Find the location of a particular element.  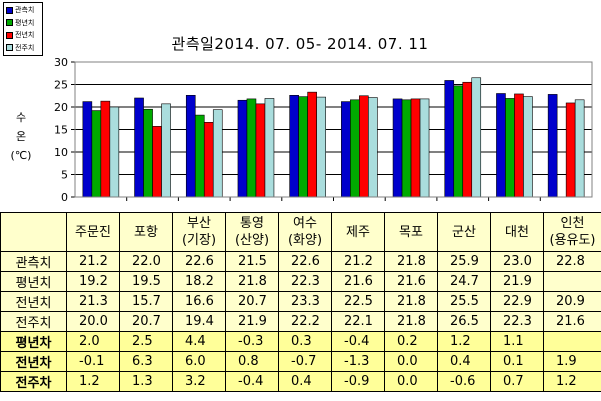

table-cell: 26.5 is located at coordinates (464, 321).